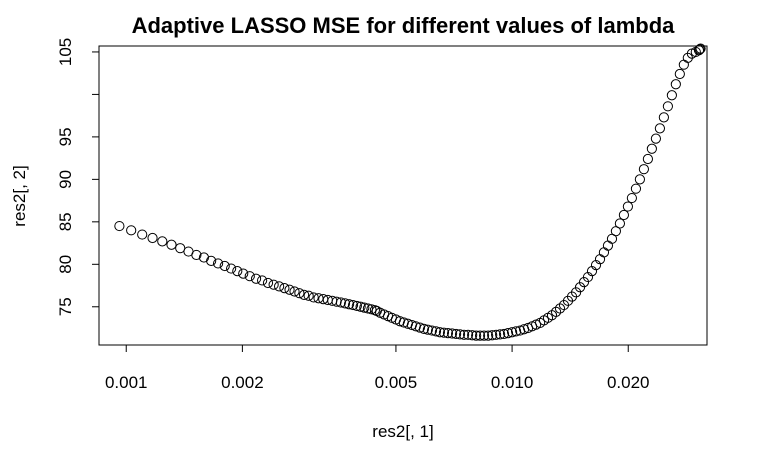  What do you see at coordinates (65, 221) in the screenshot?
I see `y-tick-label: 85` at bounding box center [65, 221].